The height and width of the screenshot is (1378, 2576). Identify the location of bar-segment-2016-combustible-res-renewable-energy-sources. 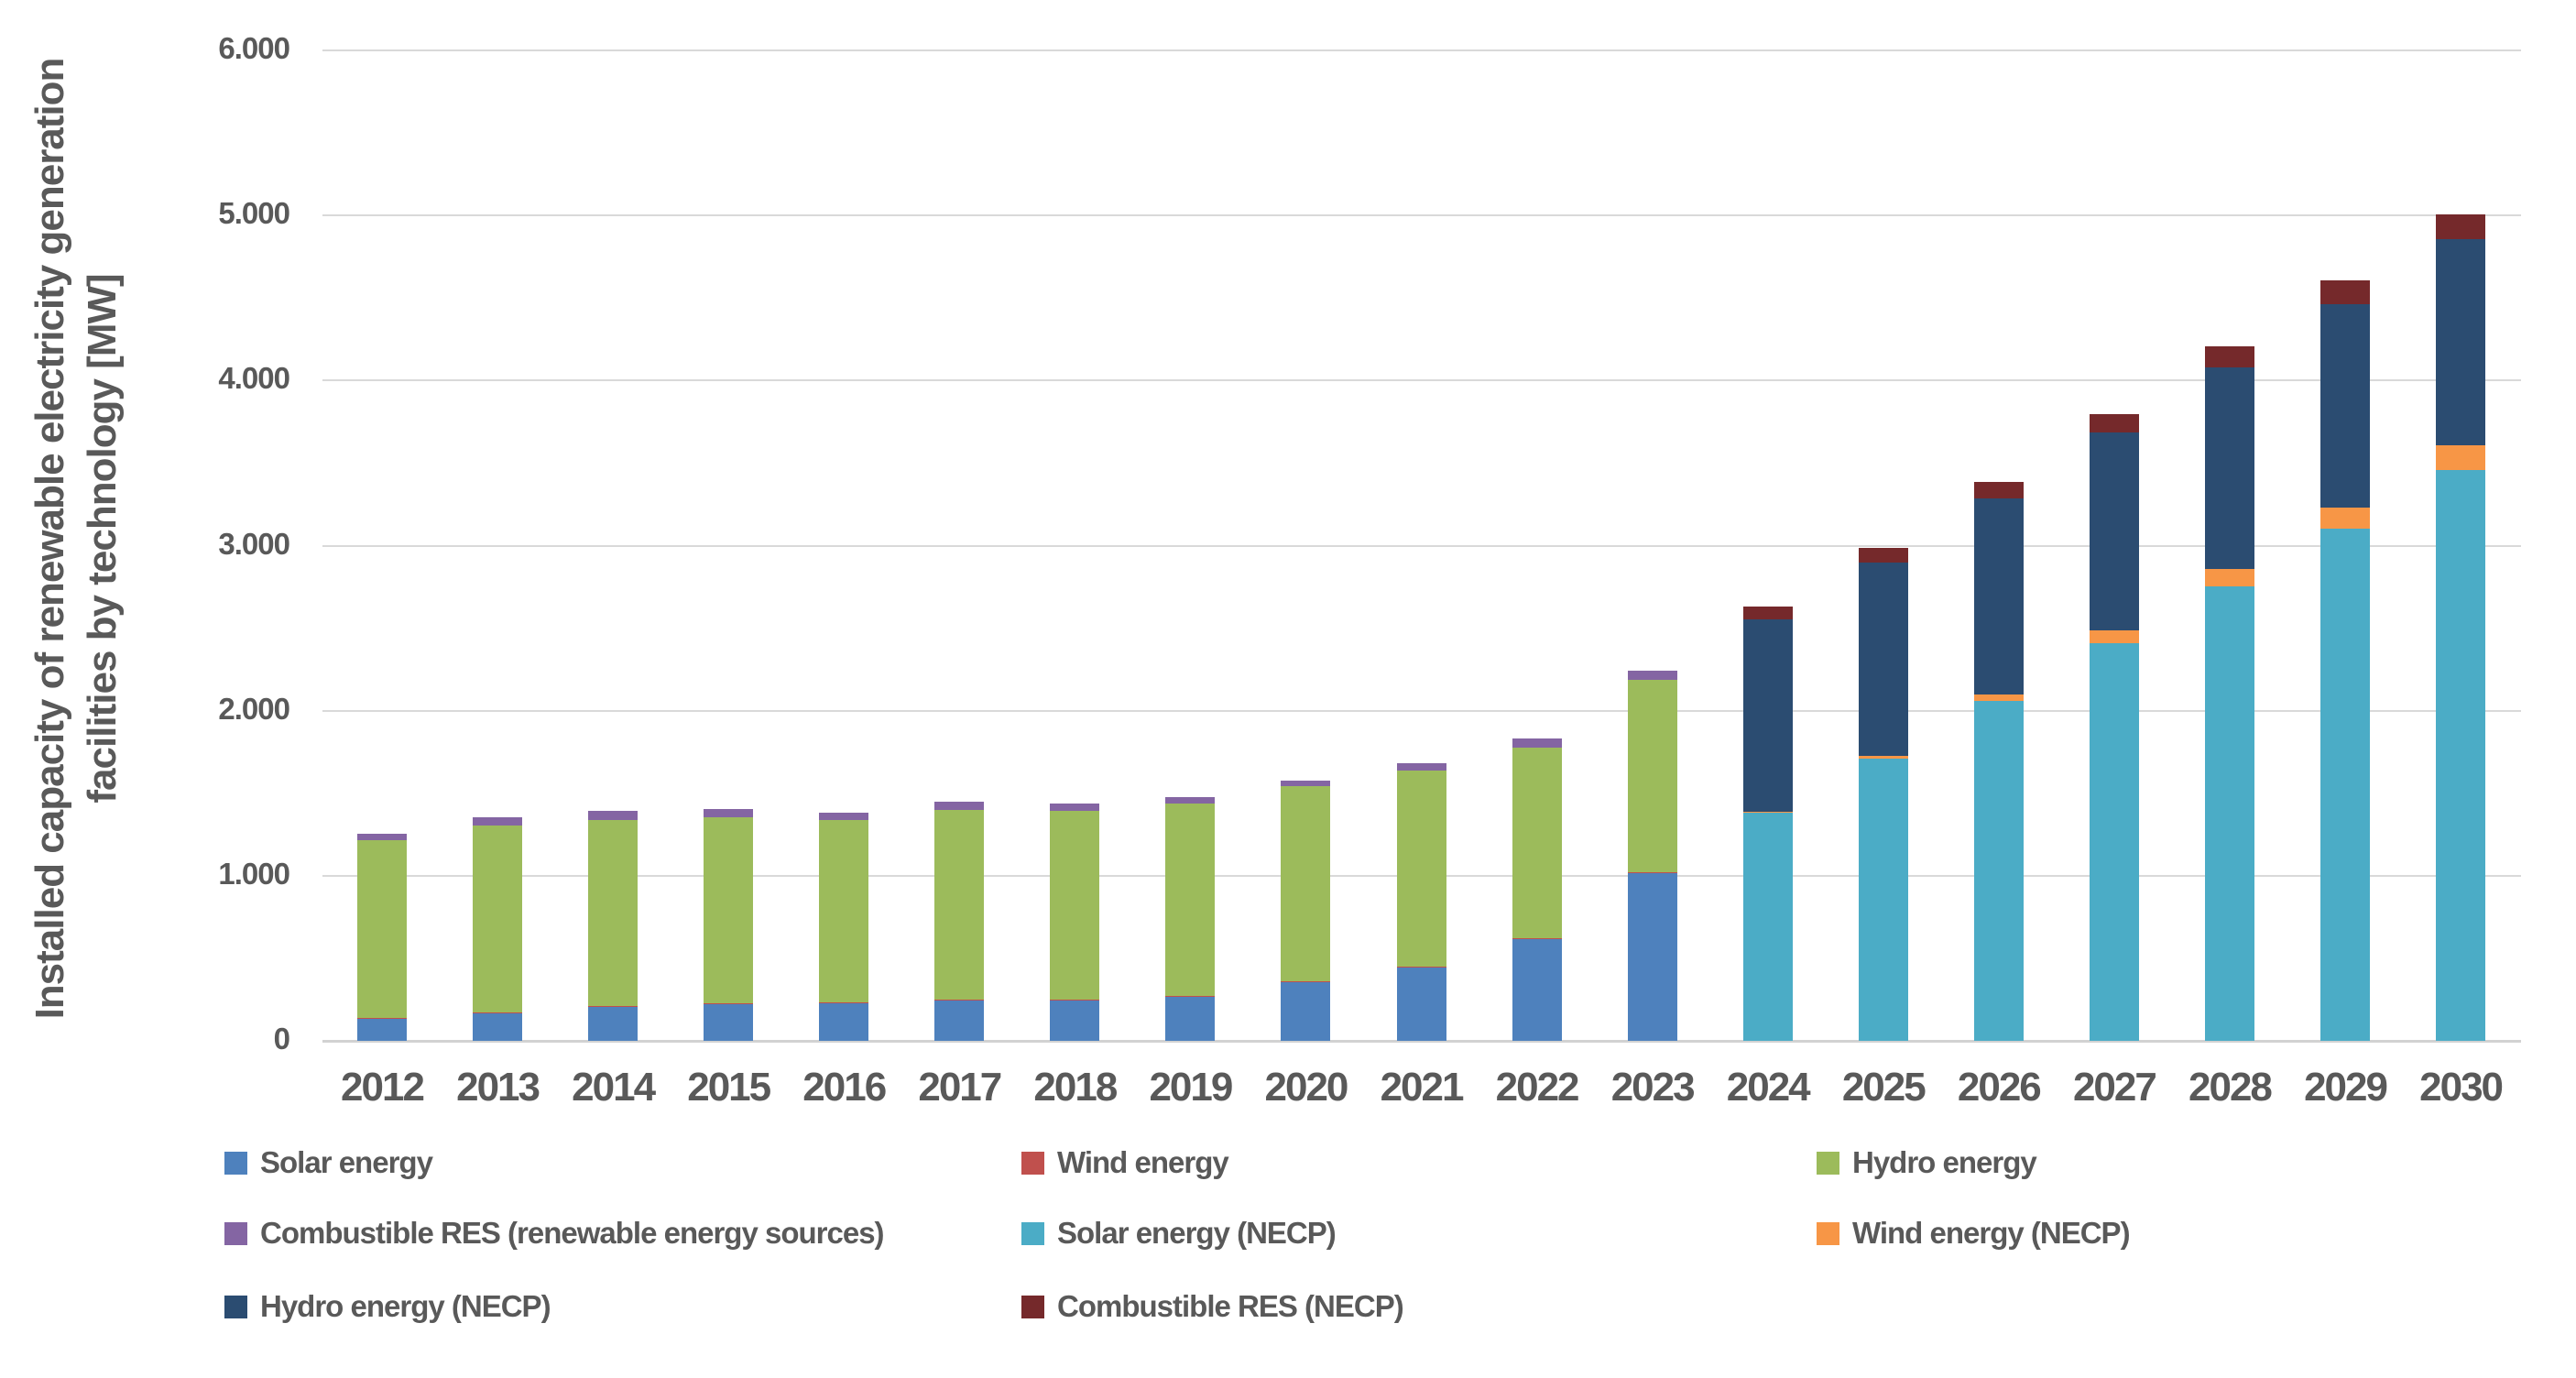
(844, 817).